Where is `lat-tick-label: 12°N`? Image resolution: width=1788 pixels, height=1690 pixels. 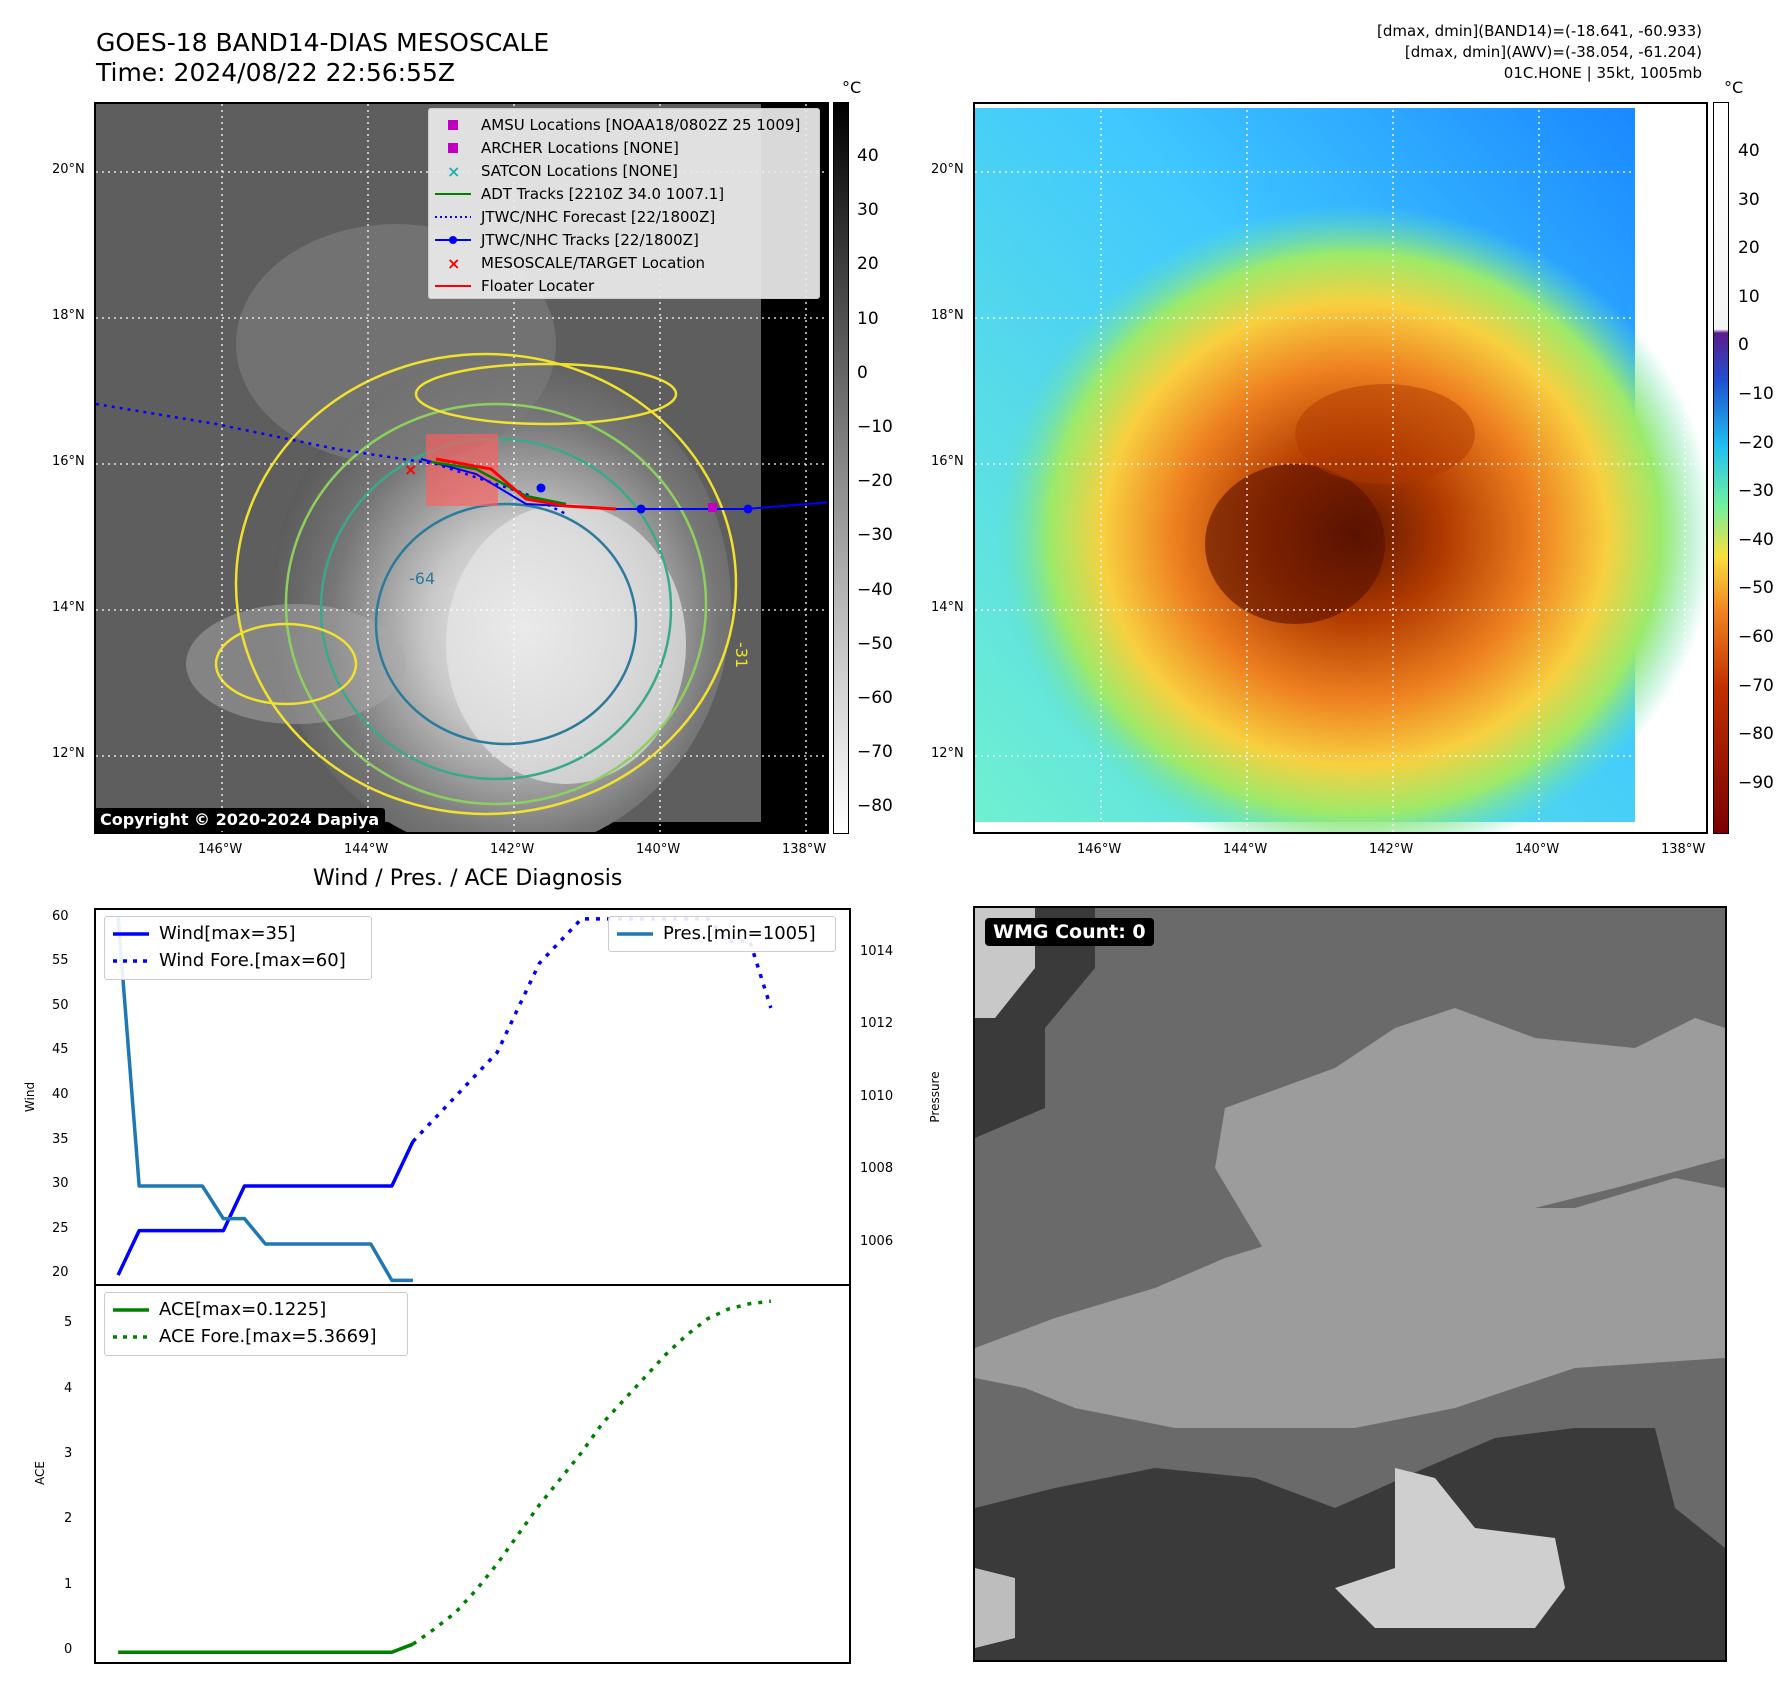 lat-tick-label: 12°N is located at coordinates (947, 753).